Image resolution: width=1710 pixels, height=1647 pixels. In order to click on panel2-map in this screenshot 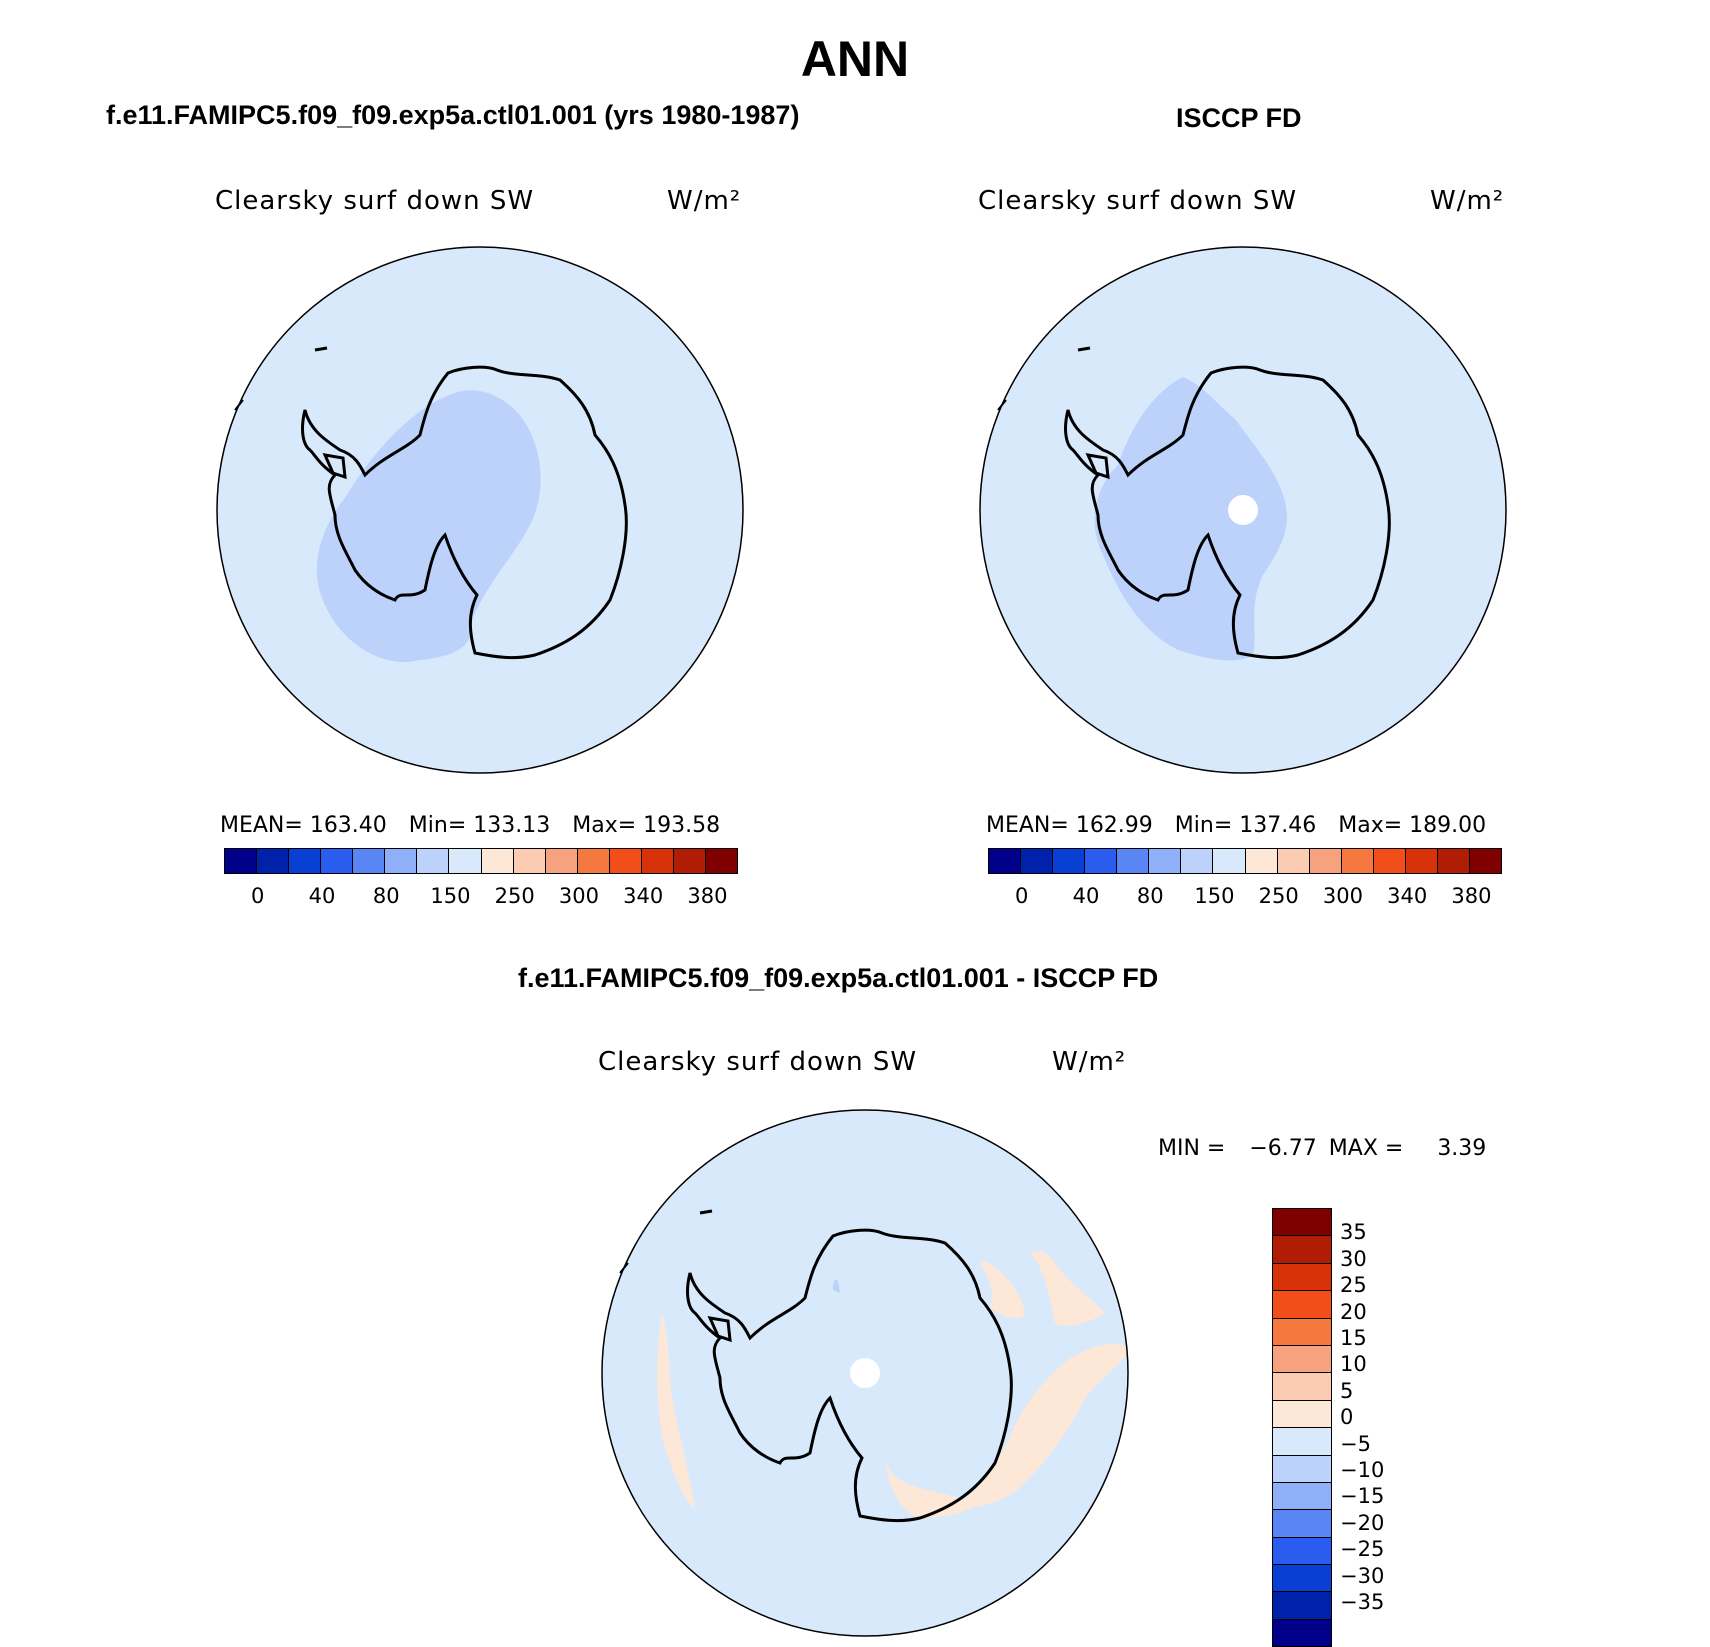, I will do `click(1243, 510)`.